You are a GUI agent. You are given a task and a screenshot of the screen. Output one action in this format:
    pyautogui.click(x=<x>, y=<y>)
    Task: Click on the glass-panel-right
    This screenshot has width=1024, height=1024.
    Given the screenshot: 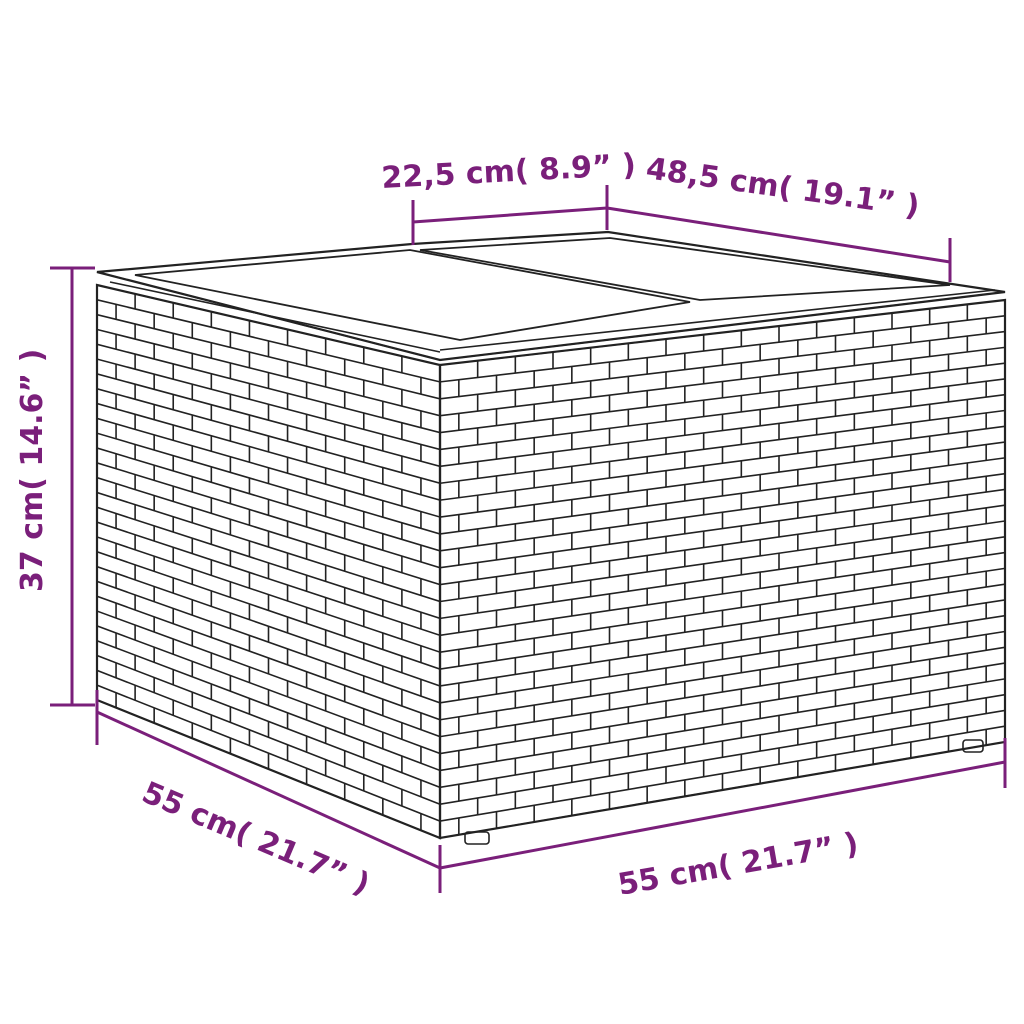 What is the action you would take?
    pyautogui.click(x=685, y=269)
    